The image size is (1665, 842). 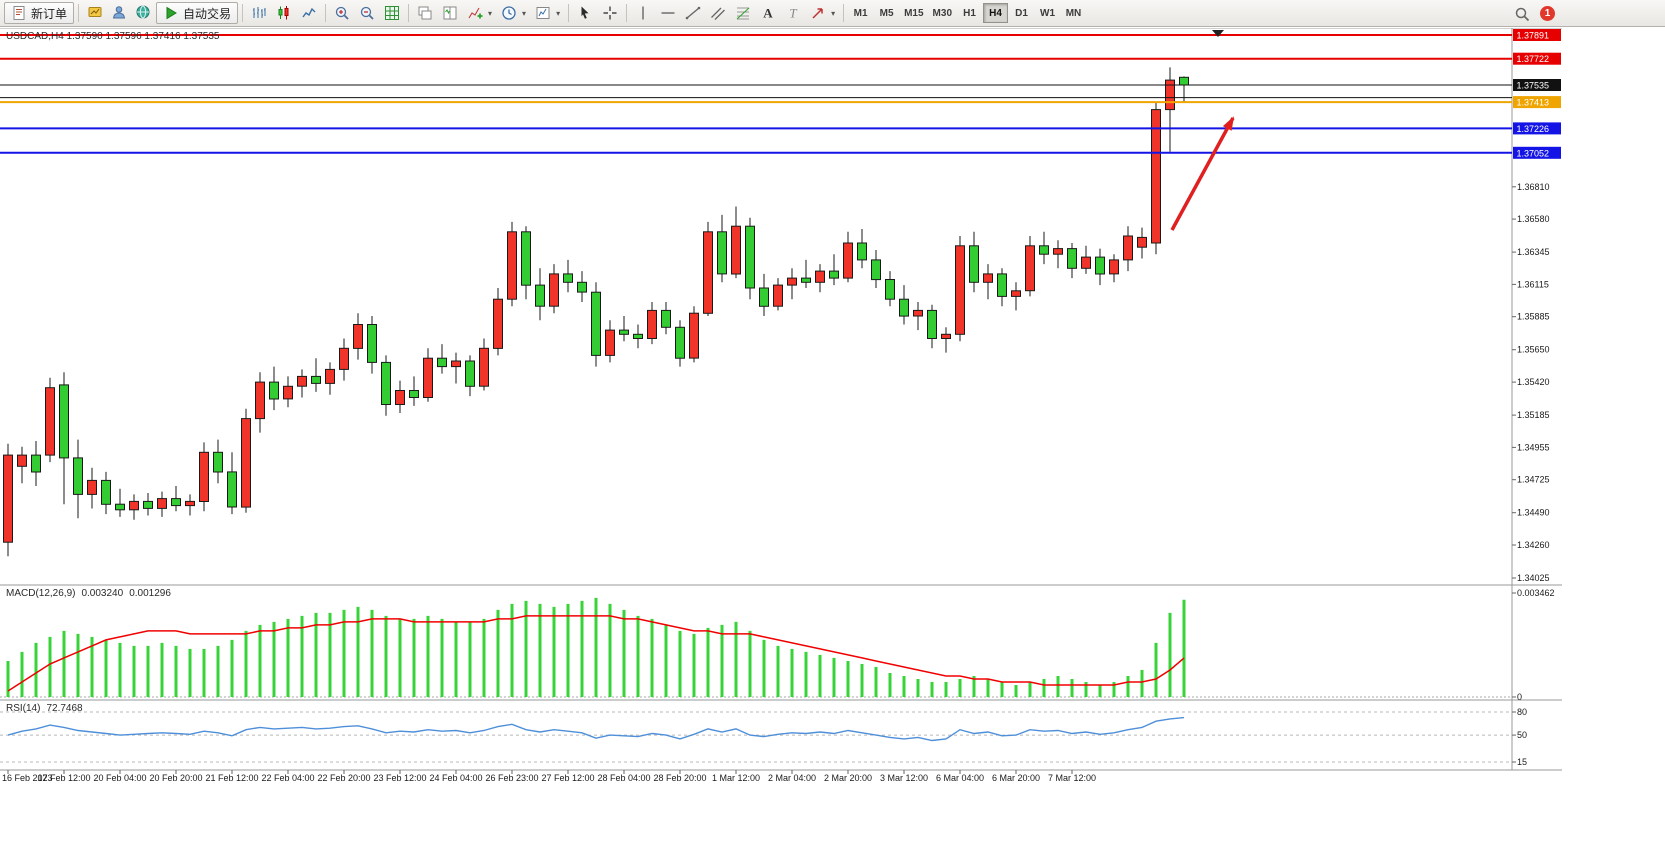 What do you see at coordinates (1519, 697) in the screenshot?
I see `svg-text: 0` at bounding box center [1519, 697].